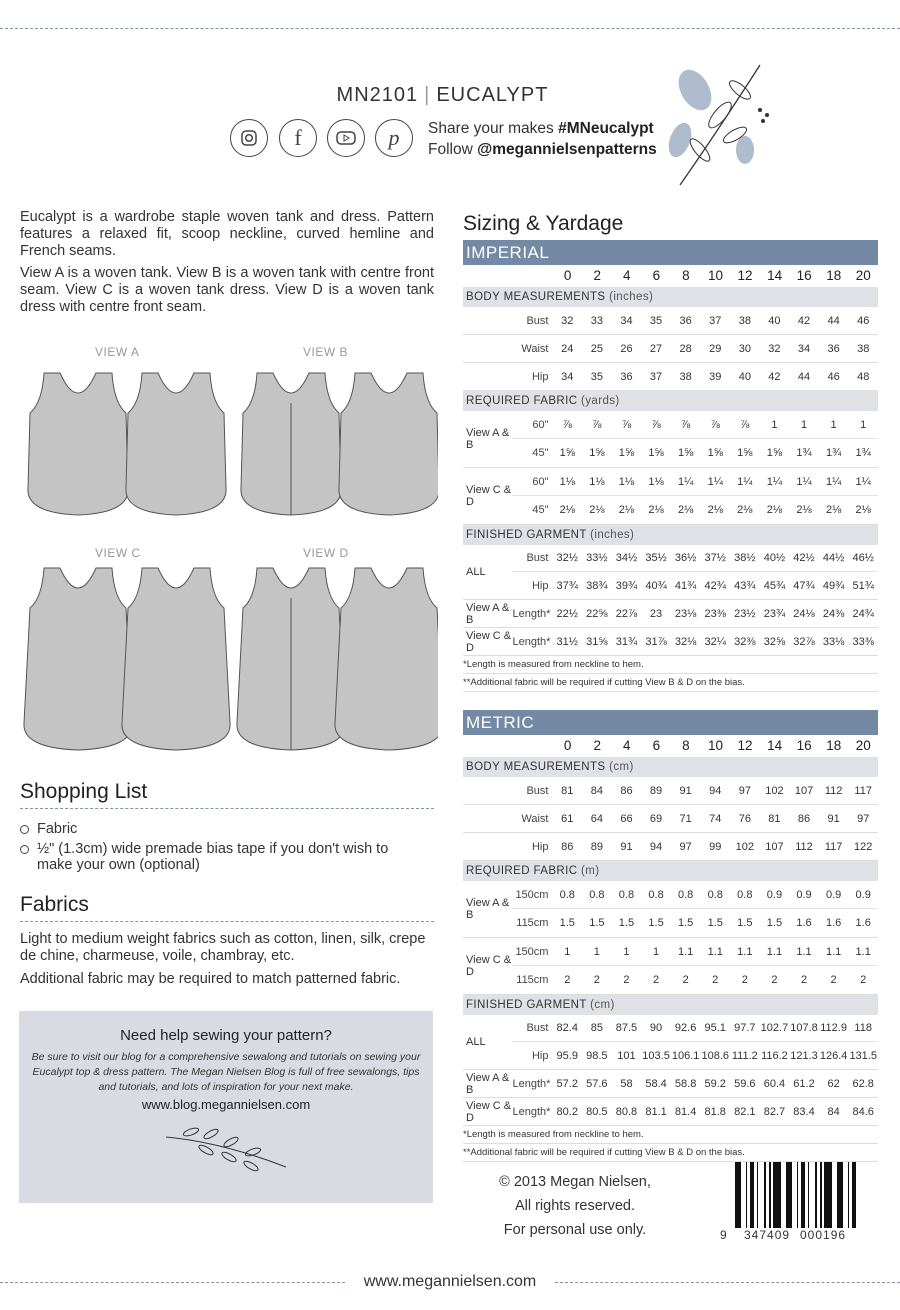 This screenshot has width=900, height=1310. I want to click on table-cell: 1⅛, so click(597, 481).